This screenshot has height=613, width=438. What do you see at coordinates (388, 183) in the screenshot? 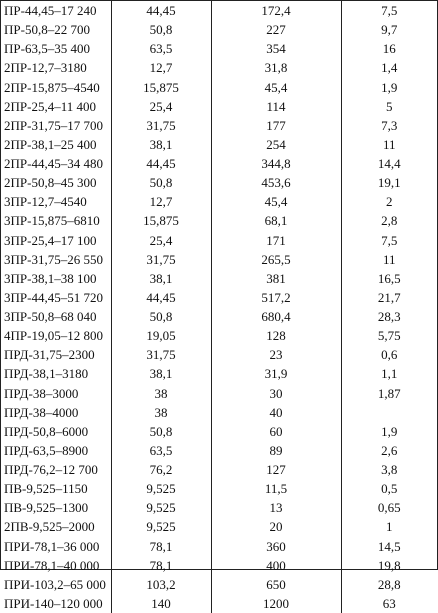
I see `mass-cell: 19,1` at bounding box center [388, 183].